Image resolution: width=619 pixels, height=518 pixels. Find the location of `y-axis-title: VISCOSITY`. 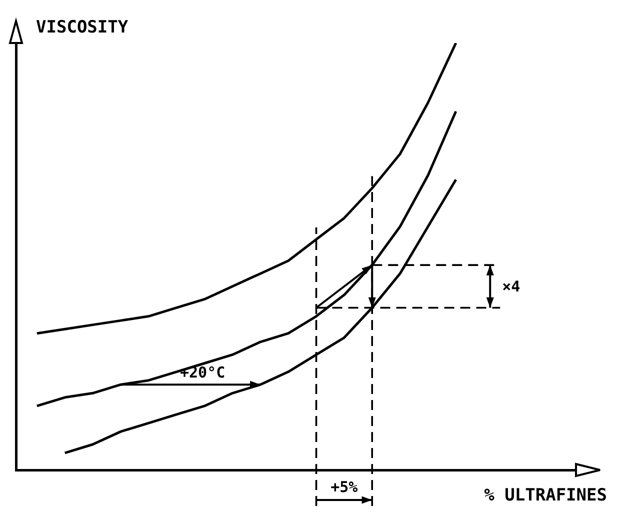

y-axis-title: VISCOSITY is located at coordinates (82, 27).